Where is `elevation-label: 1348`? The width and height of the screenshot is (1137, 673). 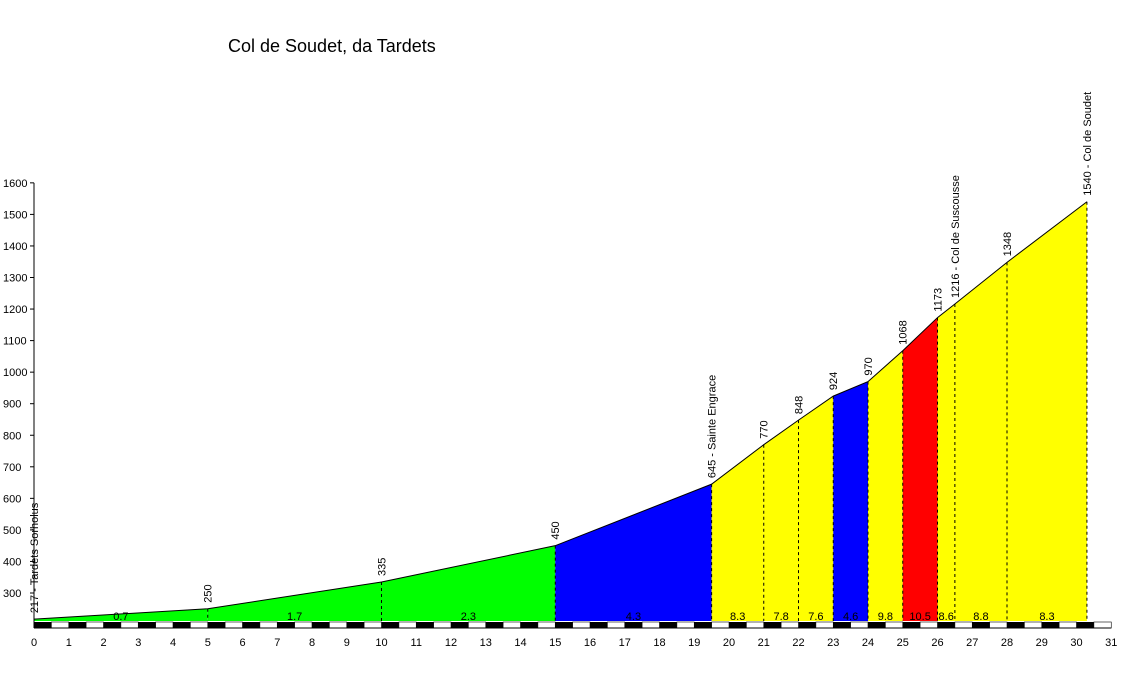 elevation-label: 1348 is located at coordinates (1008, 244).